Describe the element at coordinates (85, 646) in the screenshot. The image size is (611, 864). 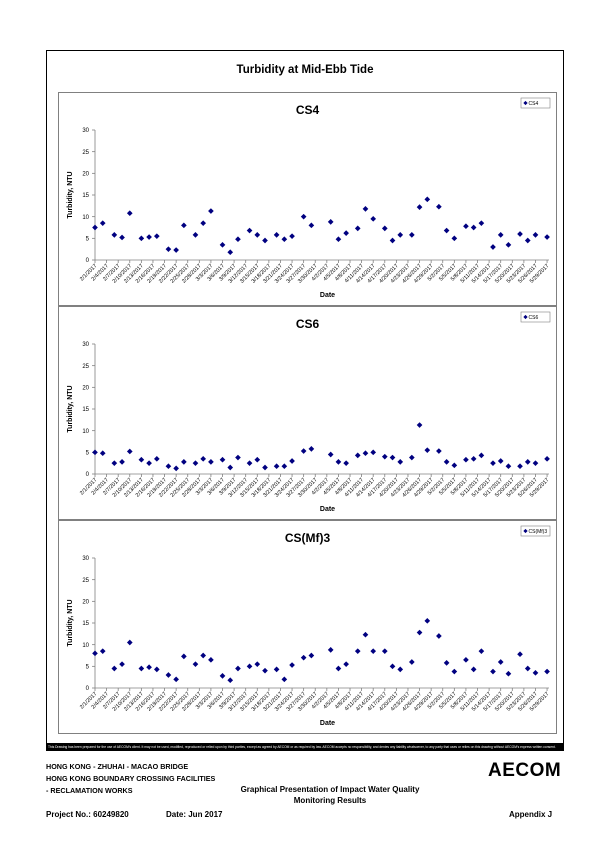
I see `y-tick-label: 10` at that location.